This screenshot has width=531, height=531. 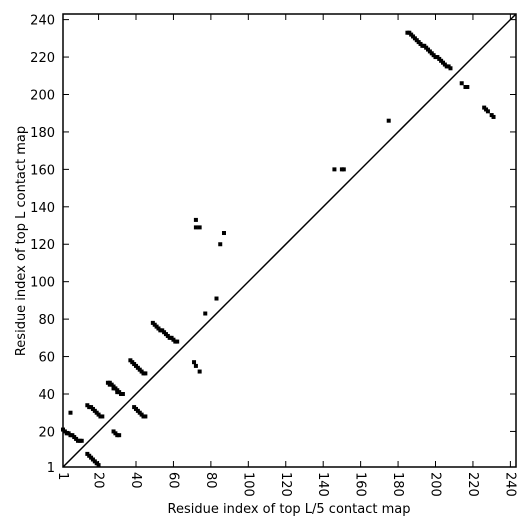 I want to click on y-tick-label: 40, so click(x=46, y=395).